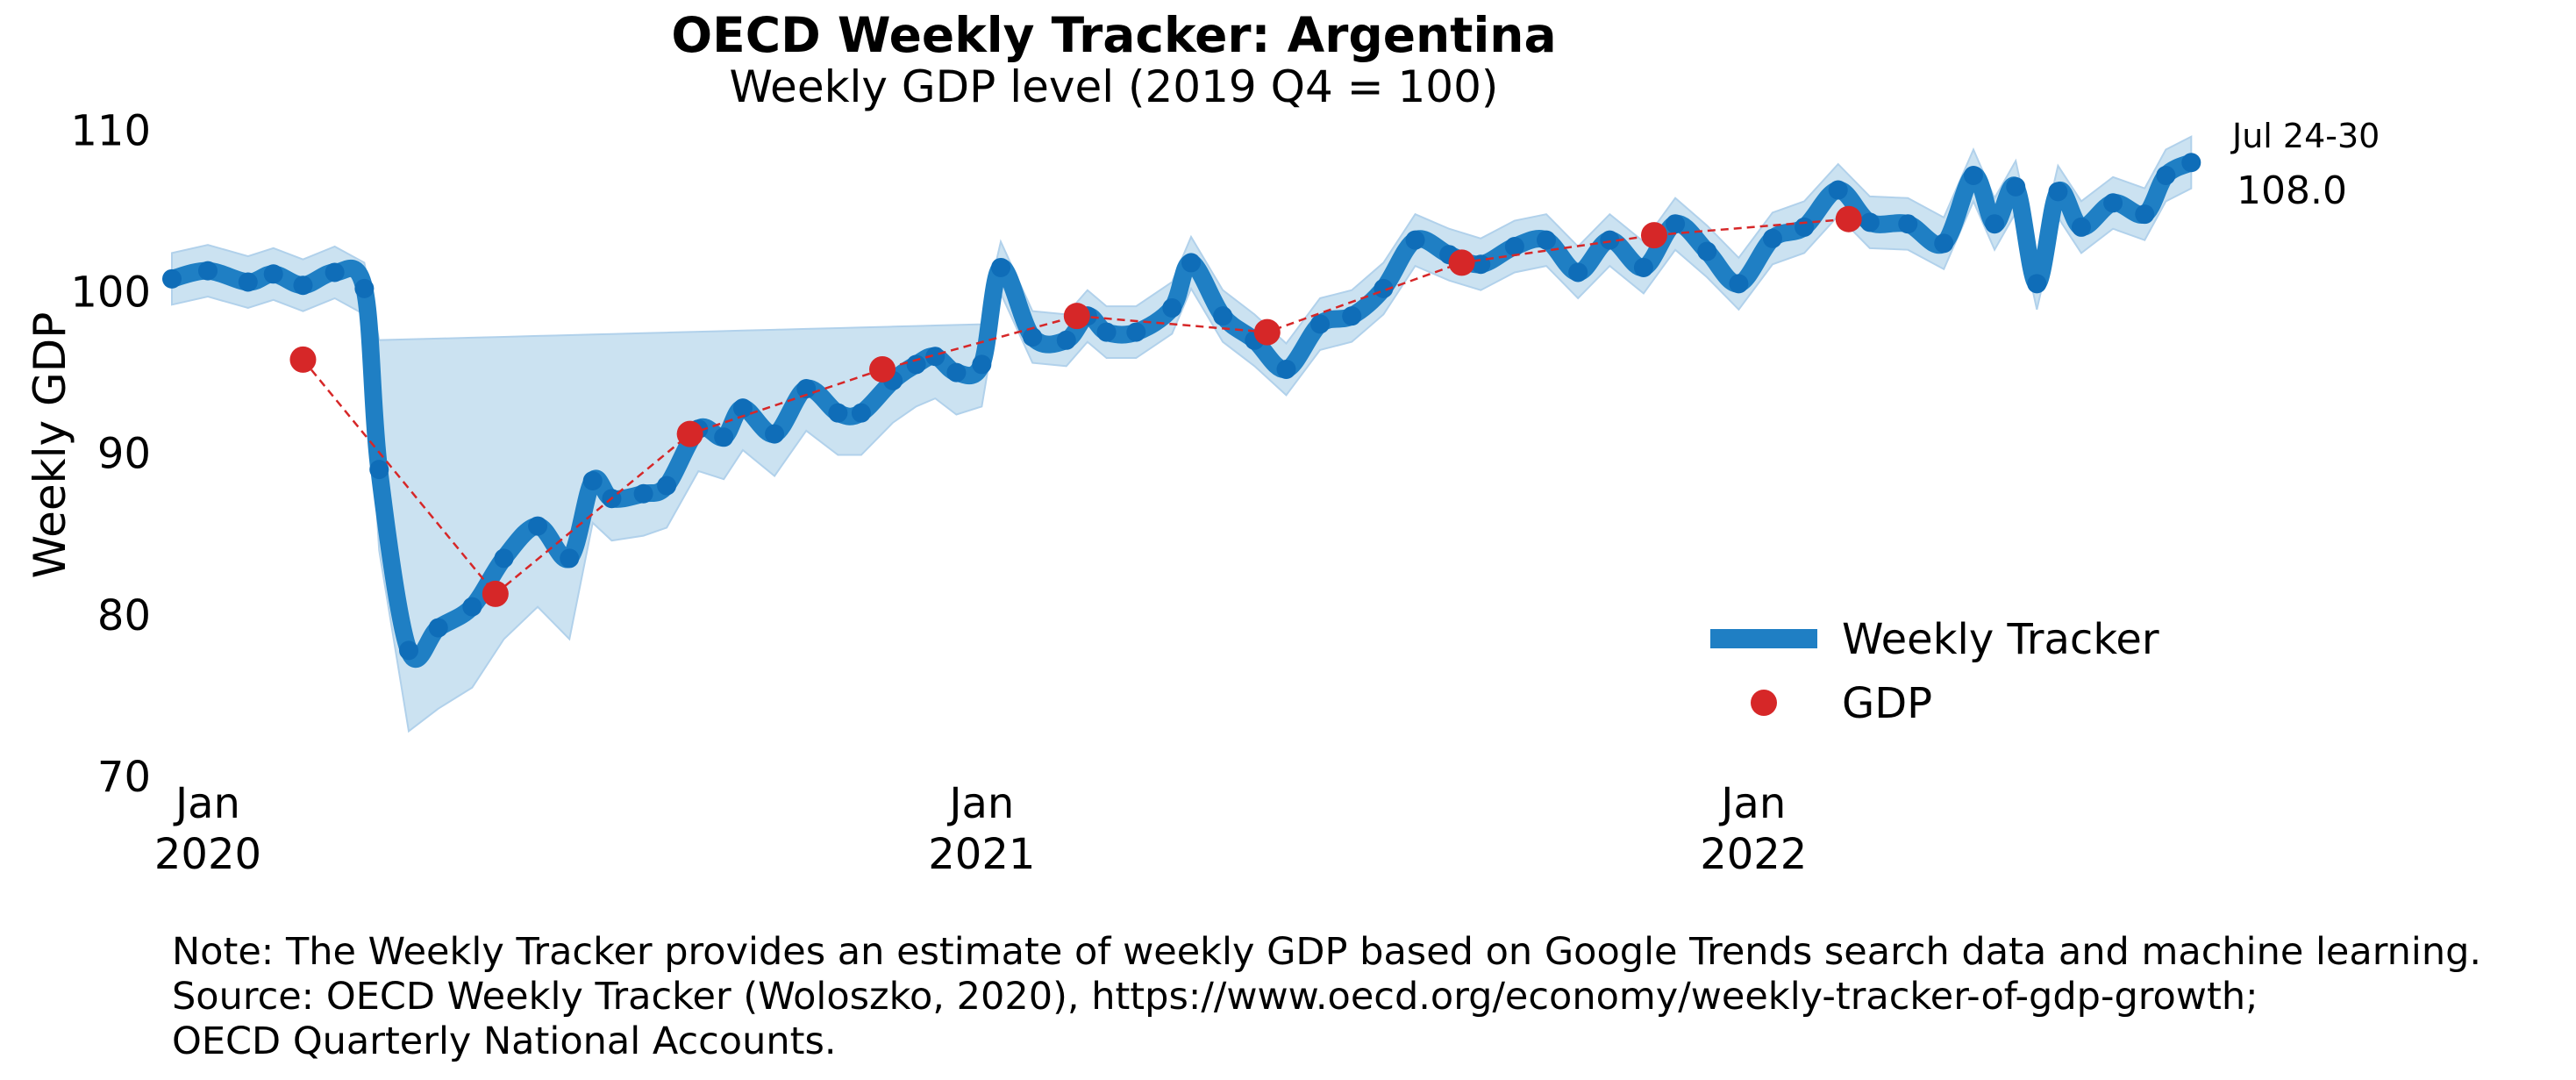 The image size is (2576, 1080). Describe the element at coordinates (50, 445) in the screenshot. I see `y-axis-label: Weekly GDP` at that location.